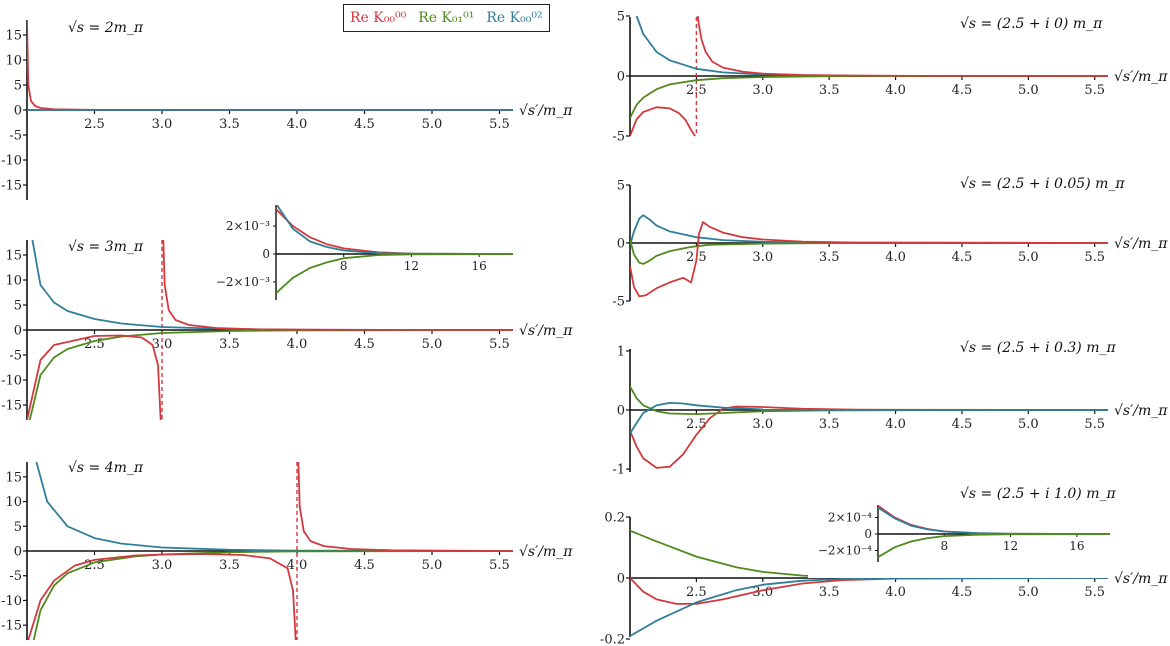  What do you see at coordinates (1076, 546) in the screenshot?
I see `inset-x-tick-label: 16` at bounding box center [1076, 546].